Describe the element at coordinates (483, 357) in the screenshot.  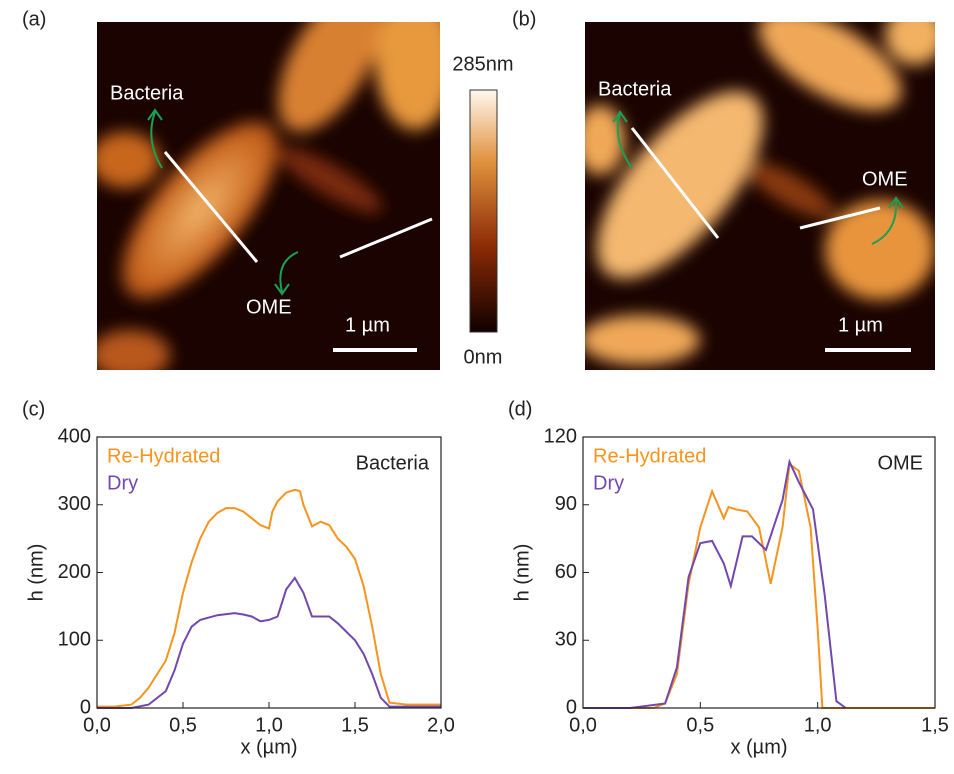
I see `colorbar-min: 0nm` at that location.